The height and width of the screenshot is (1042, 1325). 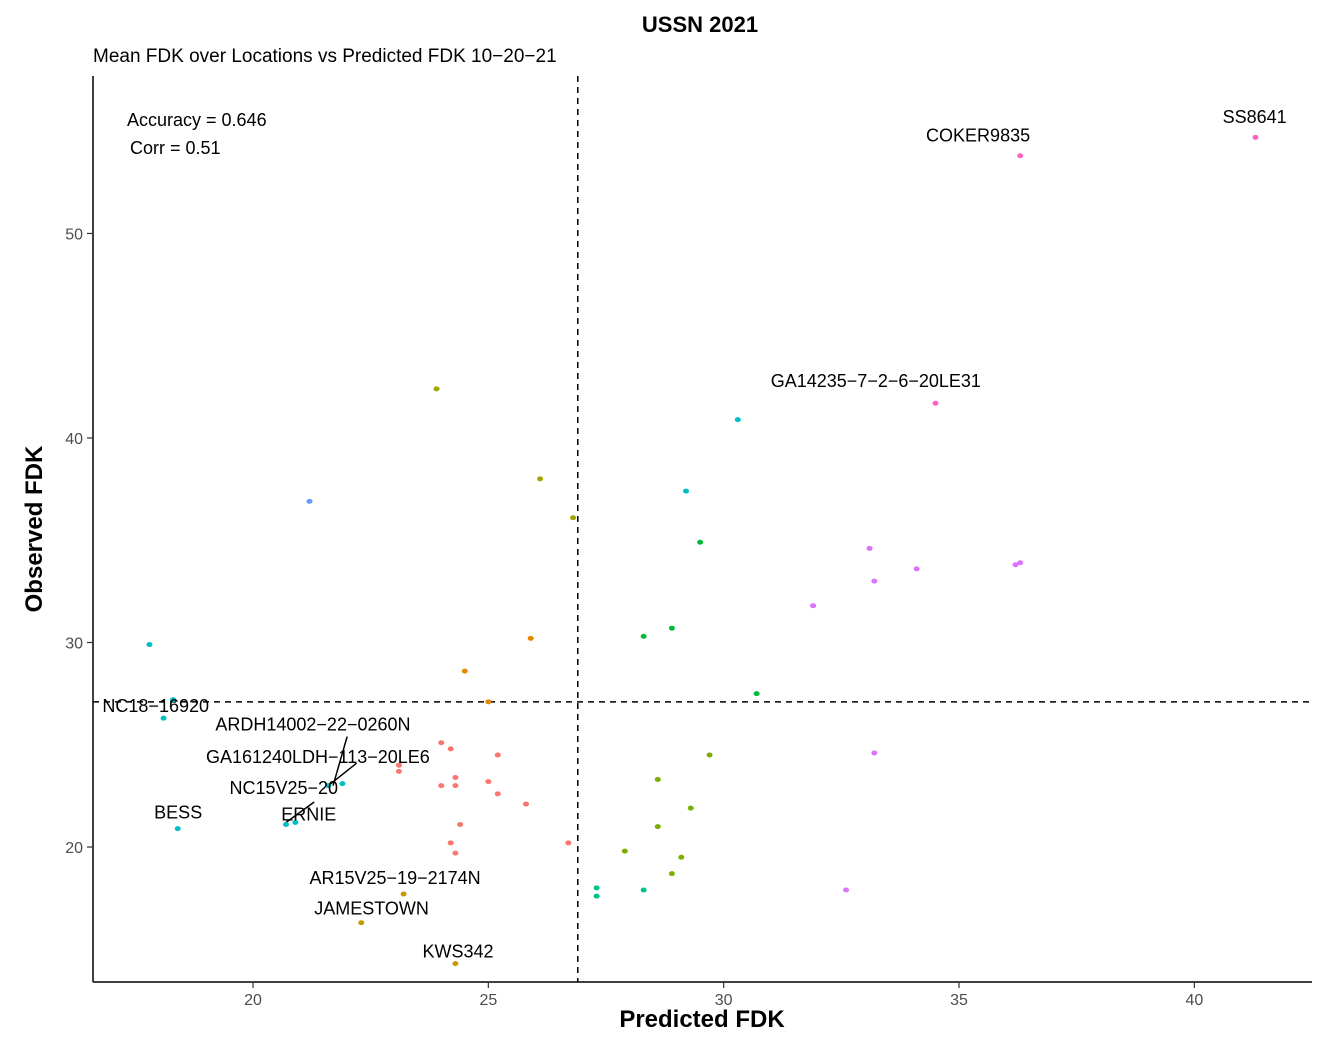 I want to click on point-label: SS8641, so click(x=1255, y=117).